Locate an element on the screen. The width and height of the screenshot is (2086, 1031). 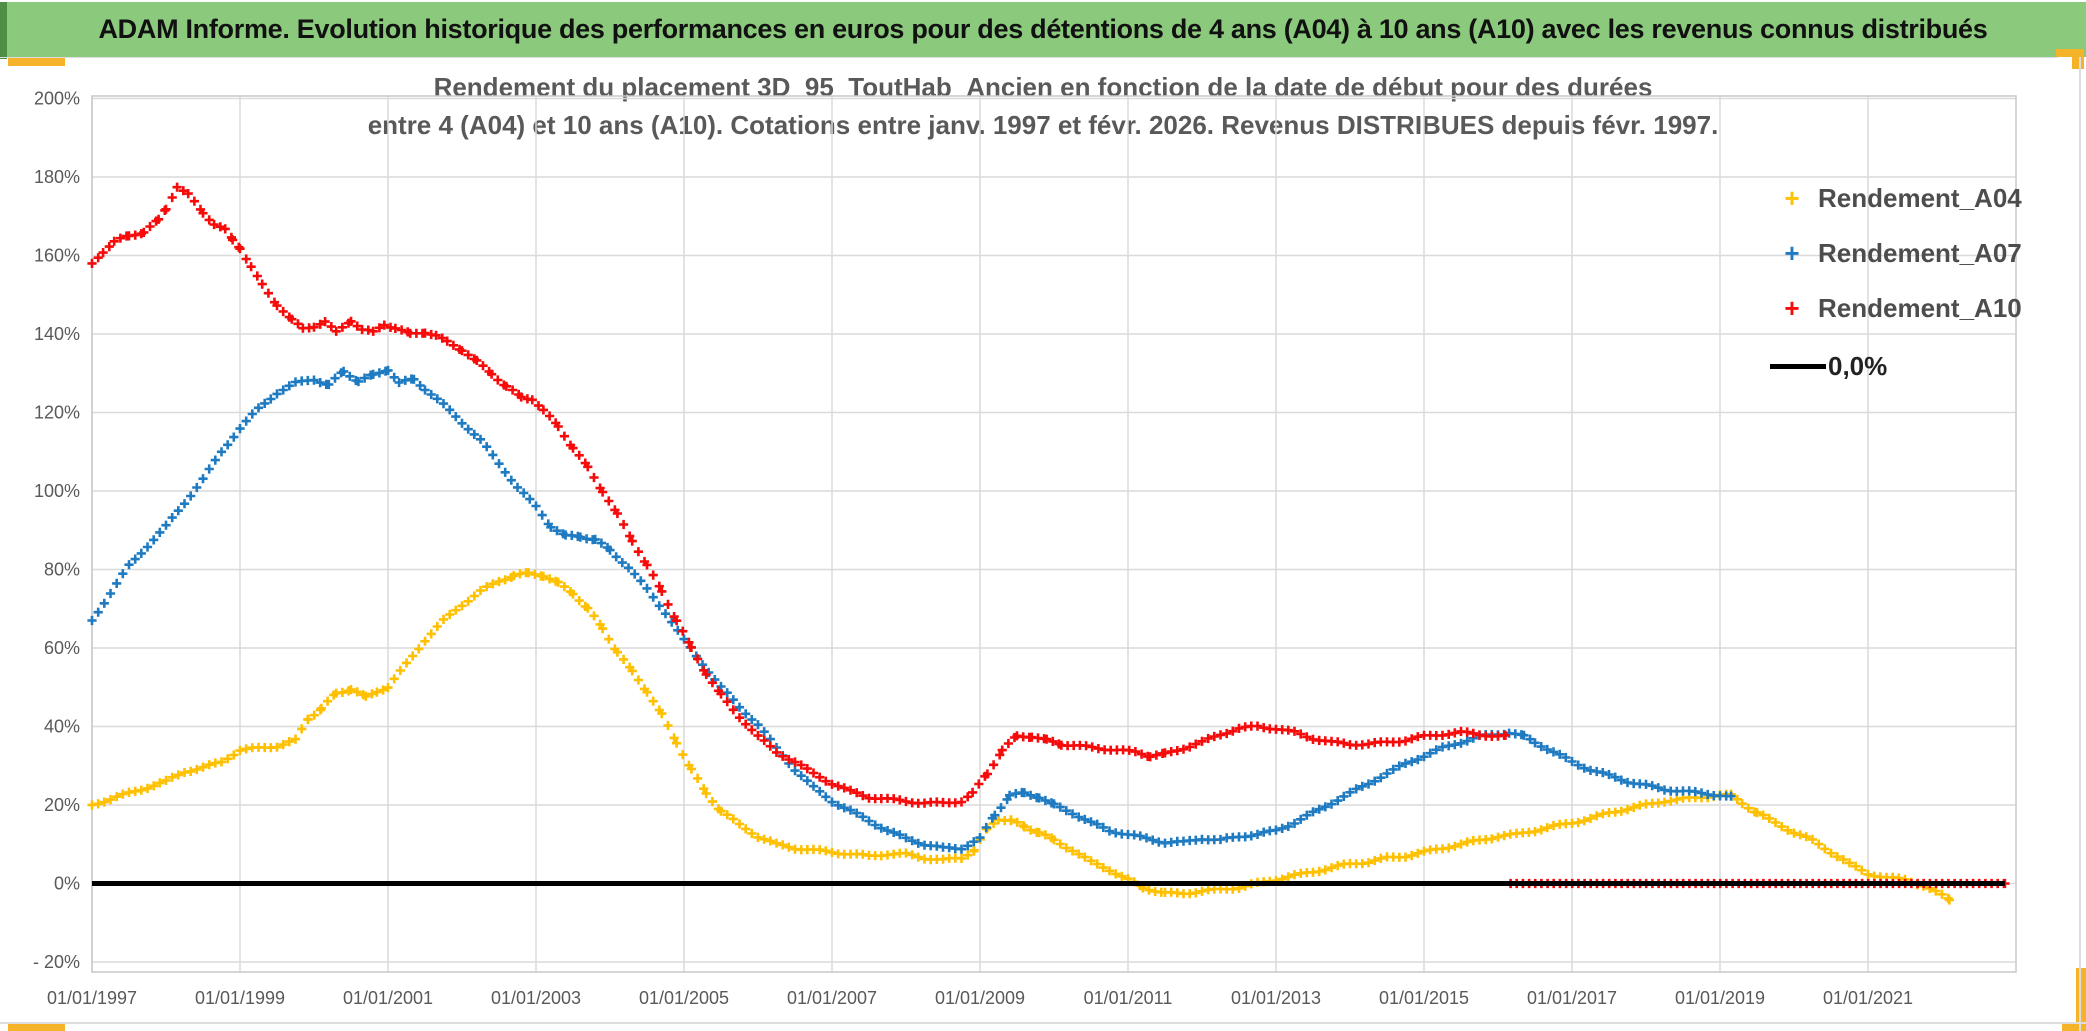
y-tick-label: 60% is located at coordinates (62, 648).